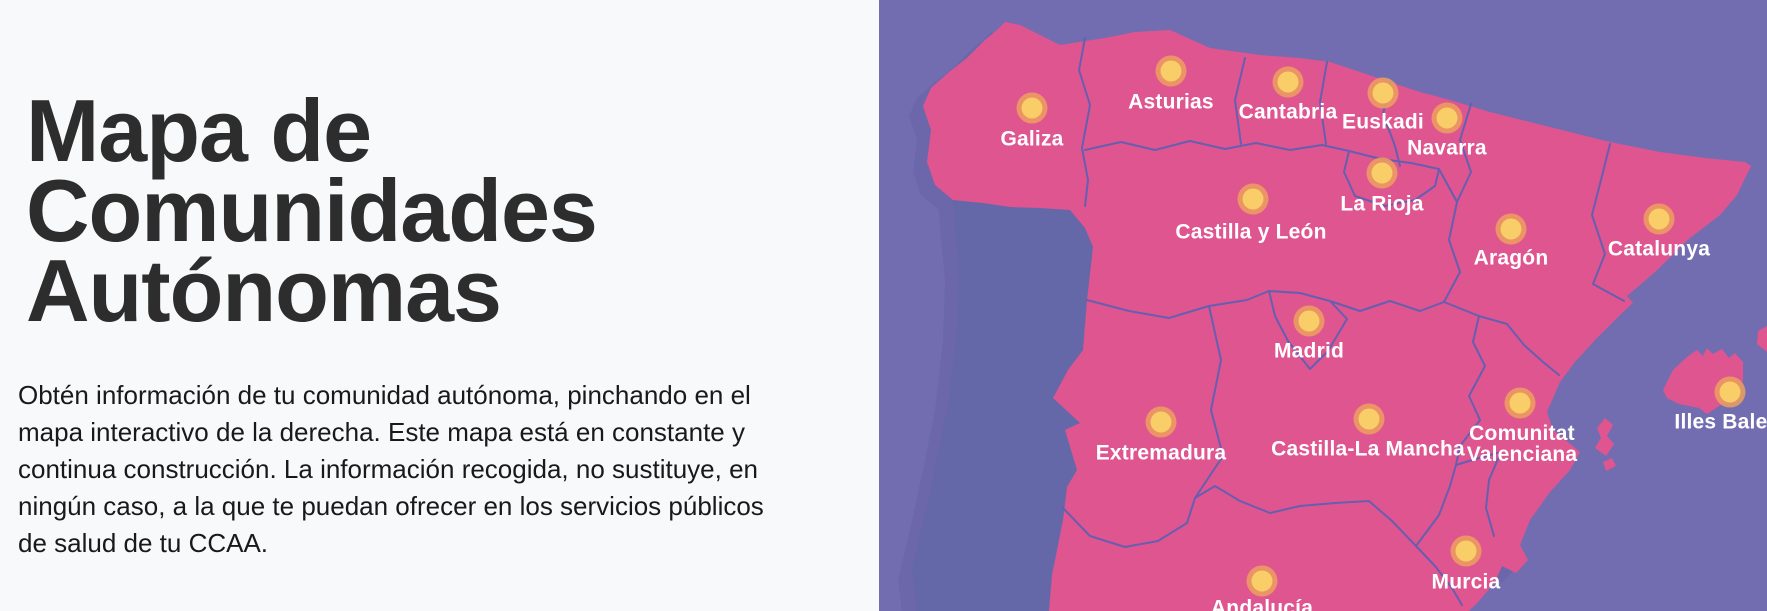 This screenshot has width=1767, height=611. What do you see at coordinates (1253, 199) in the screenshot?
I see `region-dot-castilla-y-leon-icon` at bounding box center [1253, 199].